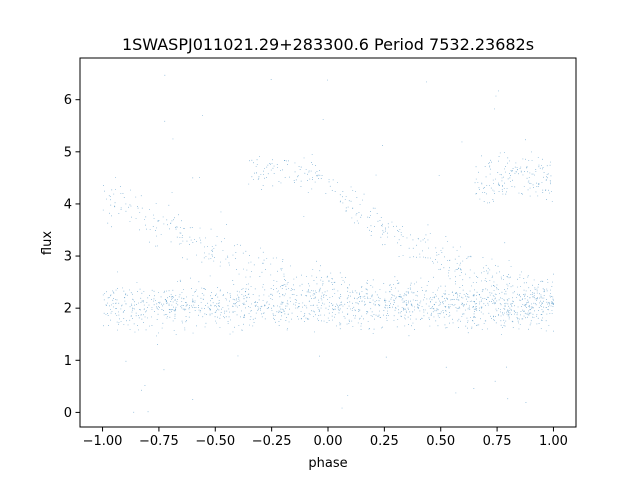  I want to click on y-tick-label: 6, so click(68, 100).